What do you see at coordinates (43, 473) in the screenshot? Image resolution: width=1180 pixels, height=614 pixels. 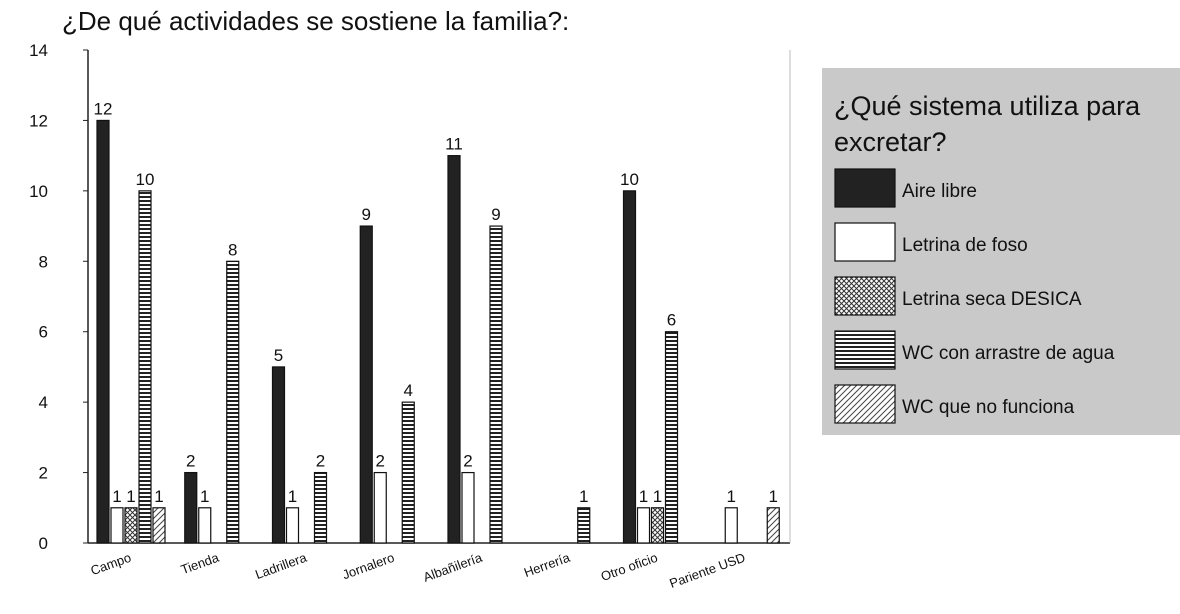 I see `y-tick-label: 2` at bounding box center [43, 473].